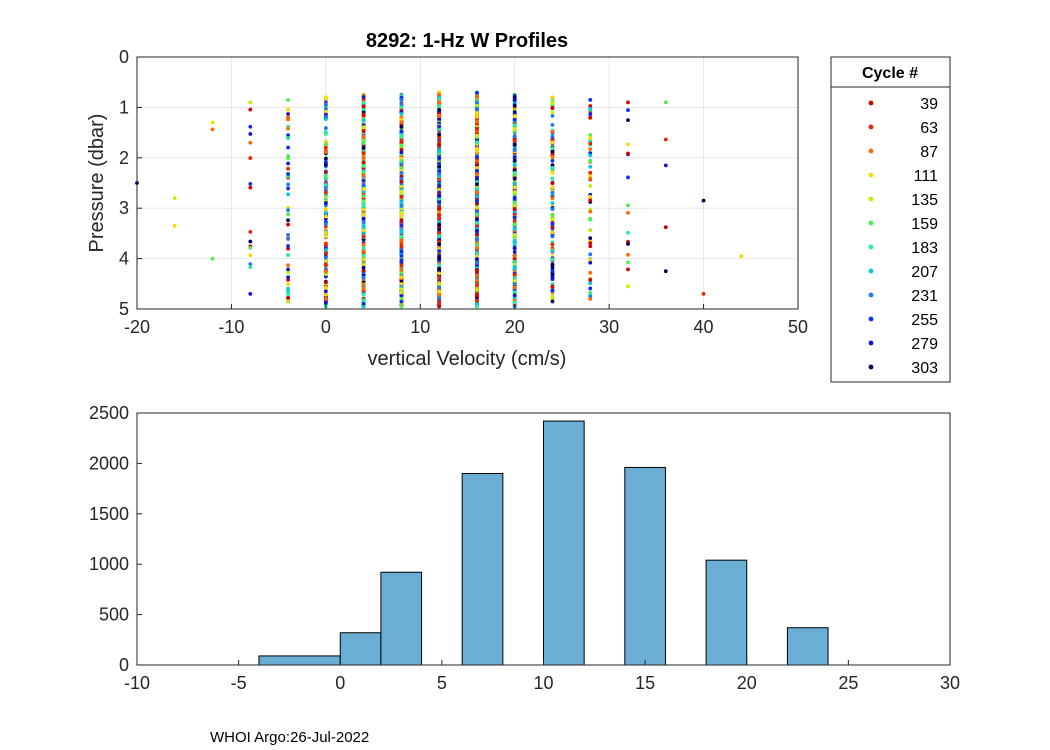  I want to click on scatter-title: 8292: 1-Hz W Profiles, so click(467, 41).